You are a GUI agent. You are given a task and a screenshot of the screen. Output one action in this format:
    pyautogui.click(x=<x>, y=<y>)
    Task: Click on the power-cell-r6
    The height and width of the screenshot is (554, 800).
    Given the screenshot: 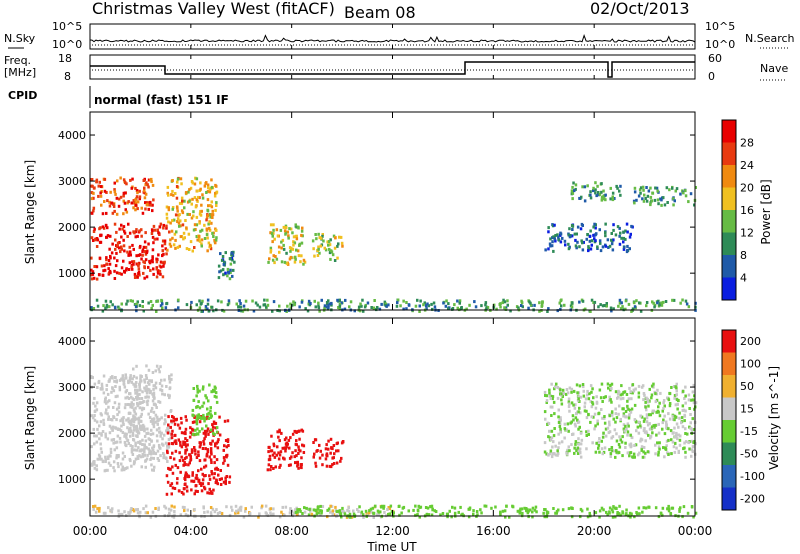 What is the action you would take?
    pyautogui.click(x=604, y=199)
    